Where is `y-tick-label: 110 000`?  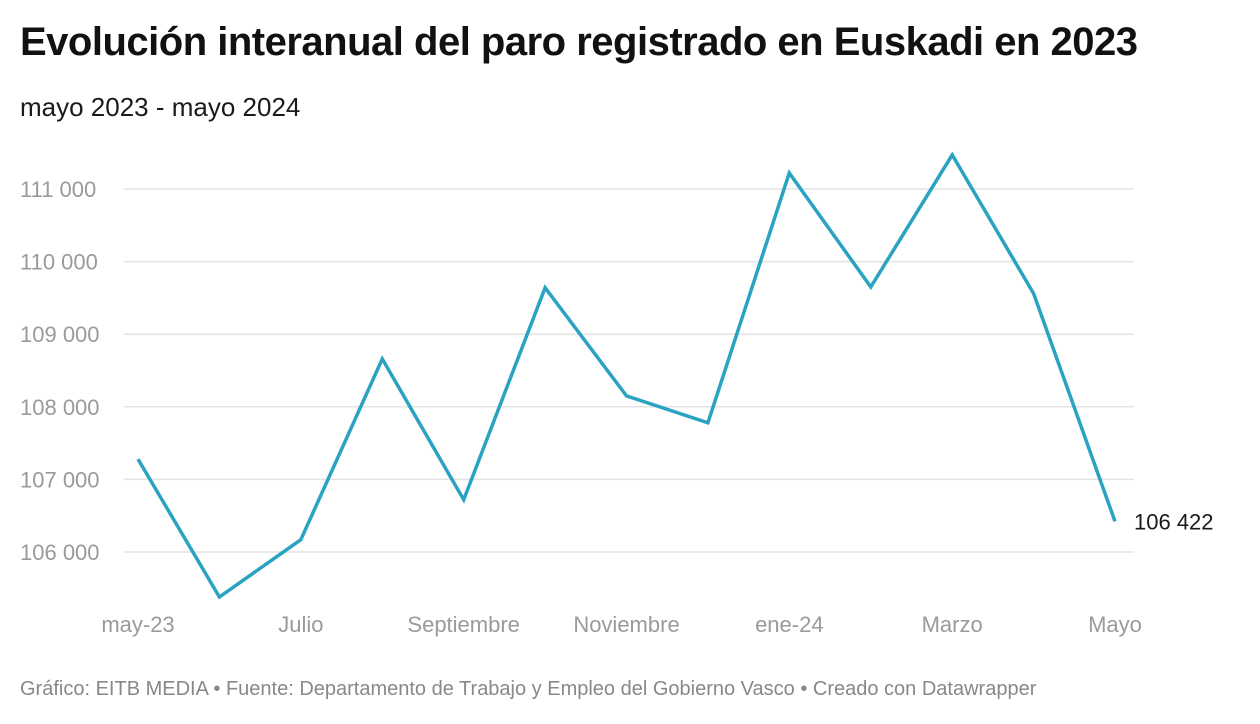
y-tick-label: 110 000 is located at coordinates (59, 262).